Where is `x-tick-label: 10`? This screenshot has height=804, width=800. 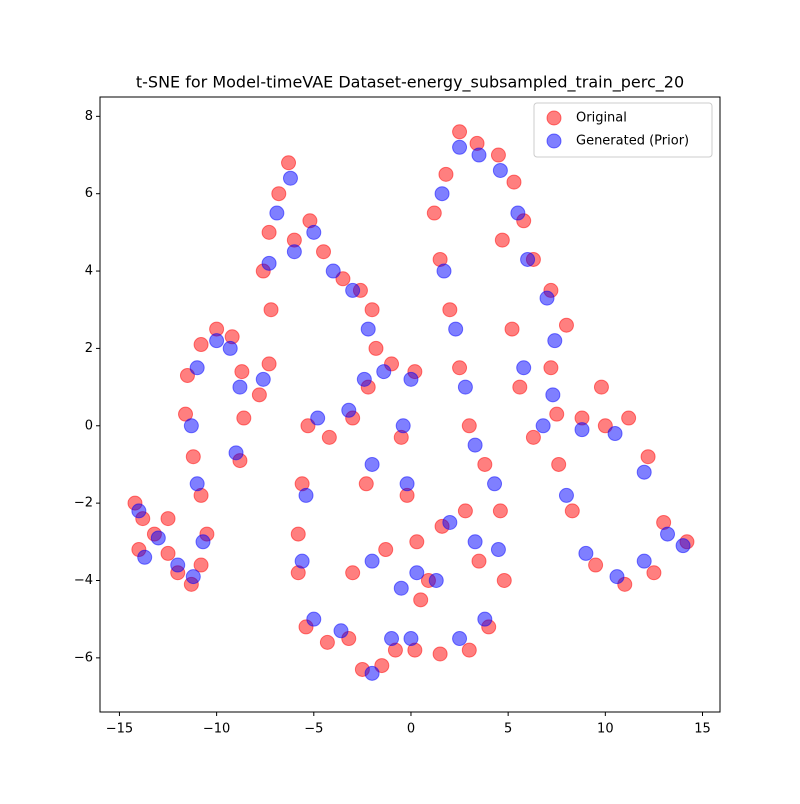
x-tick-label: 10 is located at coordinates (605, 729).